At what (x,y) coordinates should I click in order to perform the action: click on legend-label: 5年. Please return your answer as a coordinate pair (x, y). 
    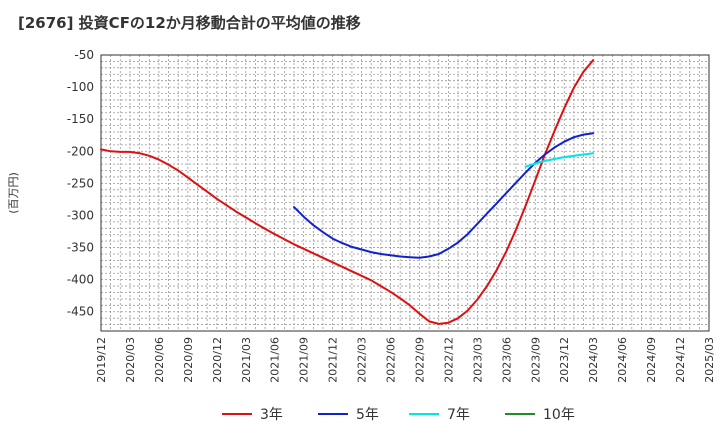
    Looking at the image, I should click on (367, 415).